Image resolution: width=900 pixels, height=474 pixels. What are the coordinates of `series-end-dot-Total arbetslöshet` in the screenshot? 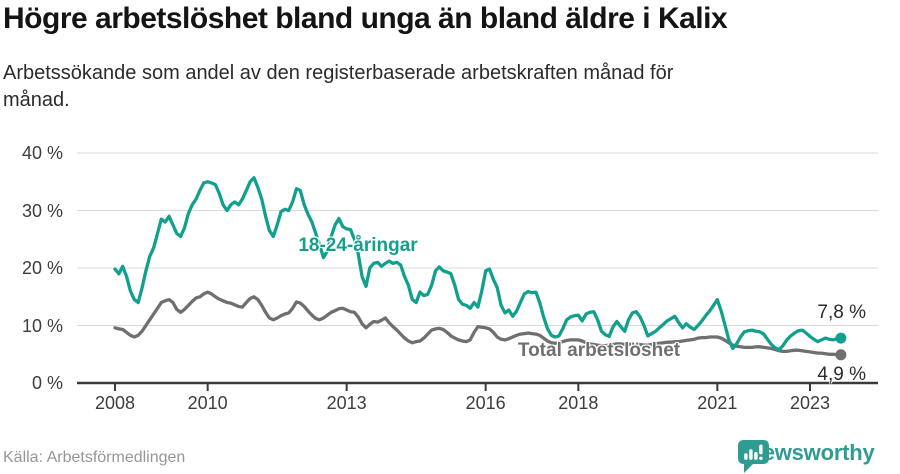 It's located at (841, 355).